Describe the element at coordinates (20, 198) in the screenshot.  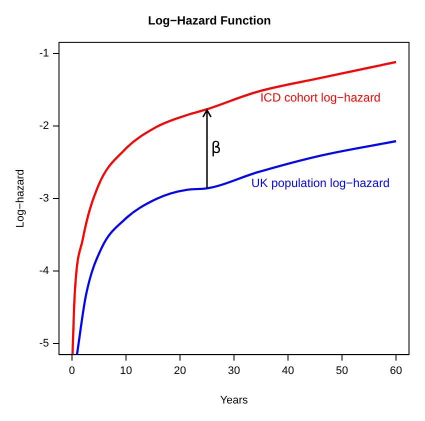
I see `y-axis-title: Log−hazard` at that location.